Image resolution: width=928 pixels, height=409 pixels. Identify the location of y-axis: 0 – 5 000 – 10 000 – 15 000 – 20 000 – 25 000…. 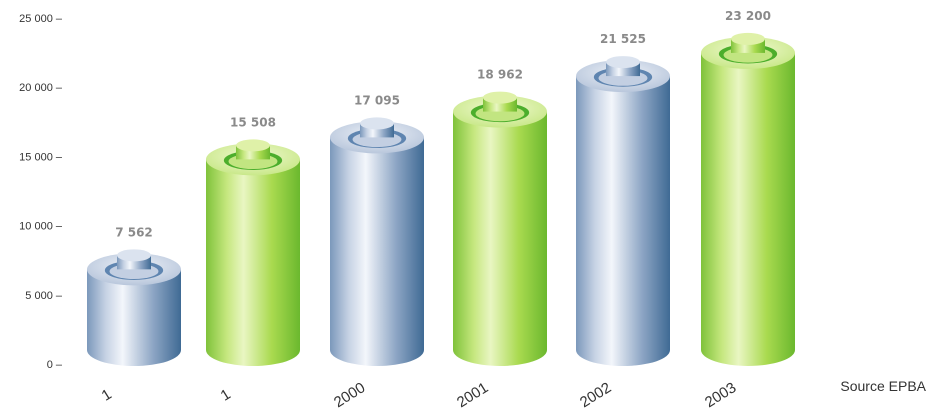
(41, 192).